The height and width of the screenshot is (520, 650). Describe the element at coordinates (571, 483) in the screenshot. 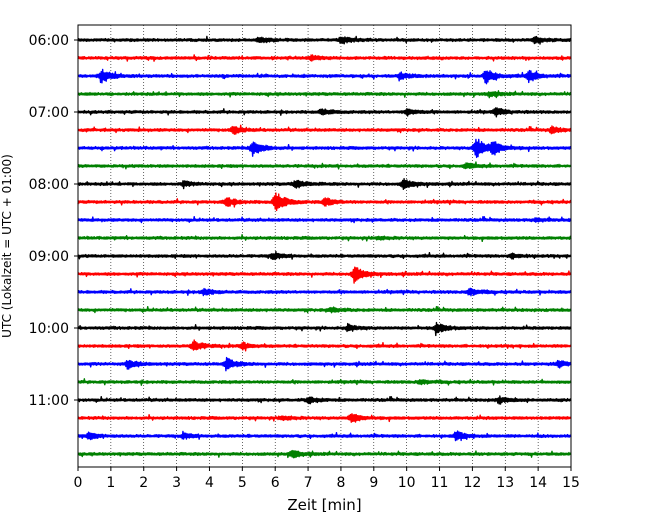

I see `x-tick-label: 15` at that location.